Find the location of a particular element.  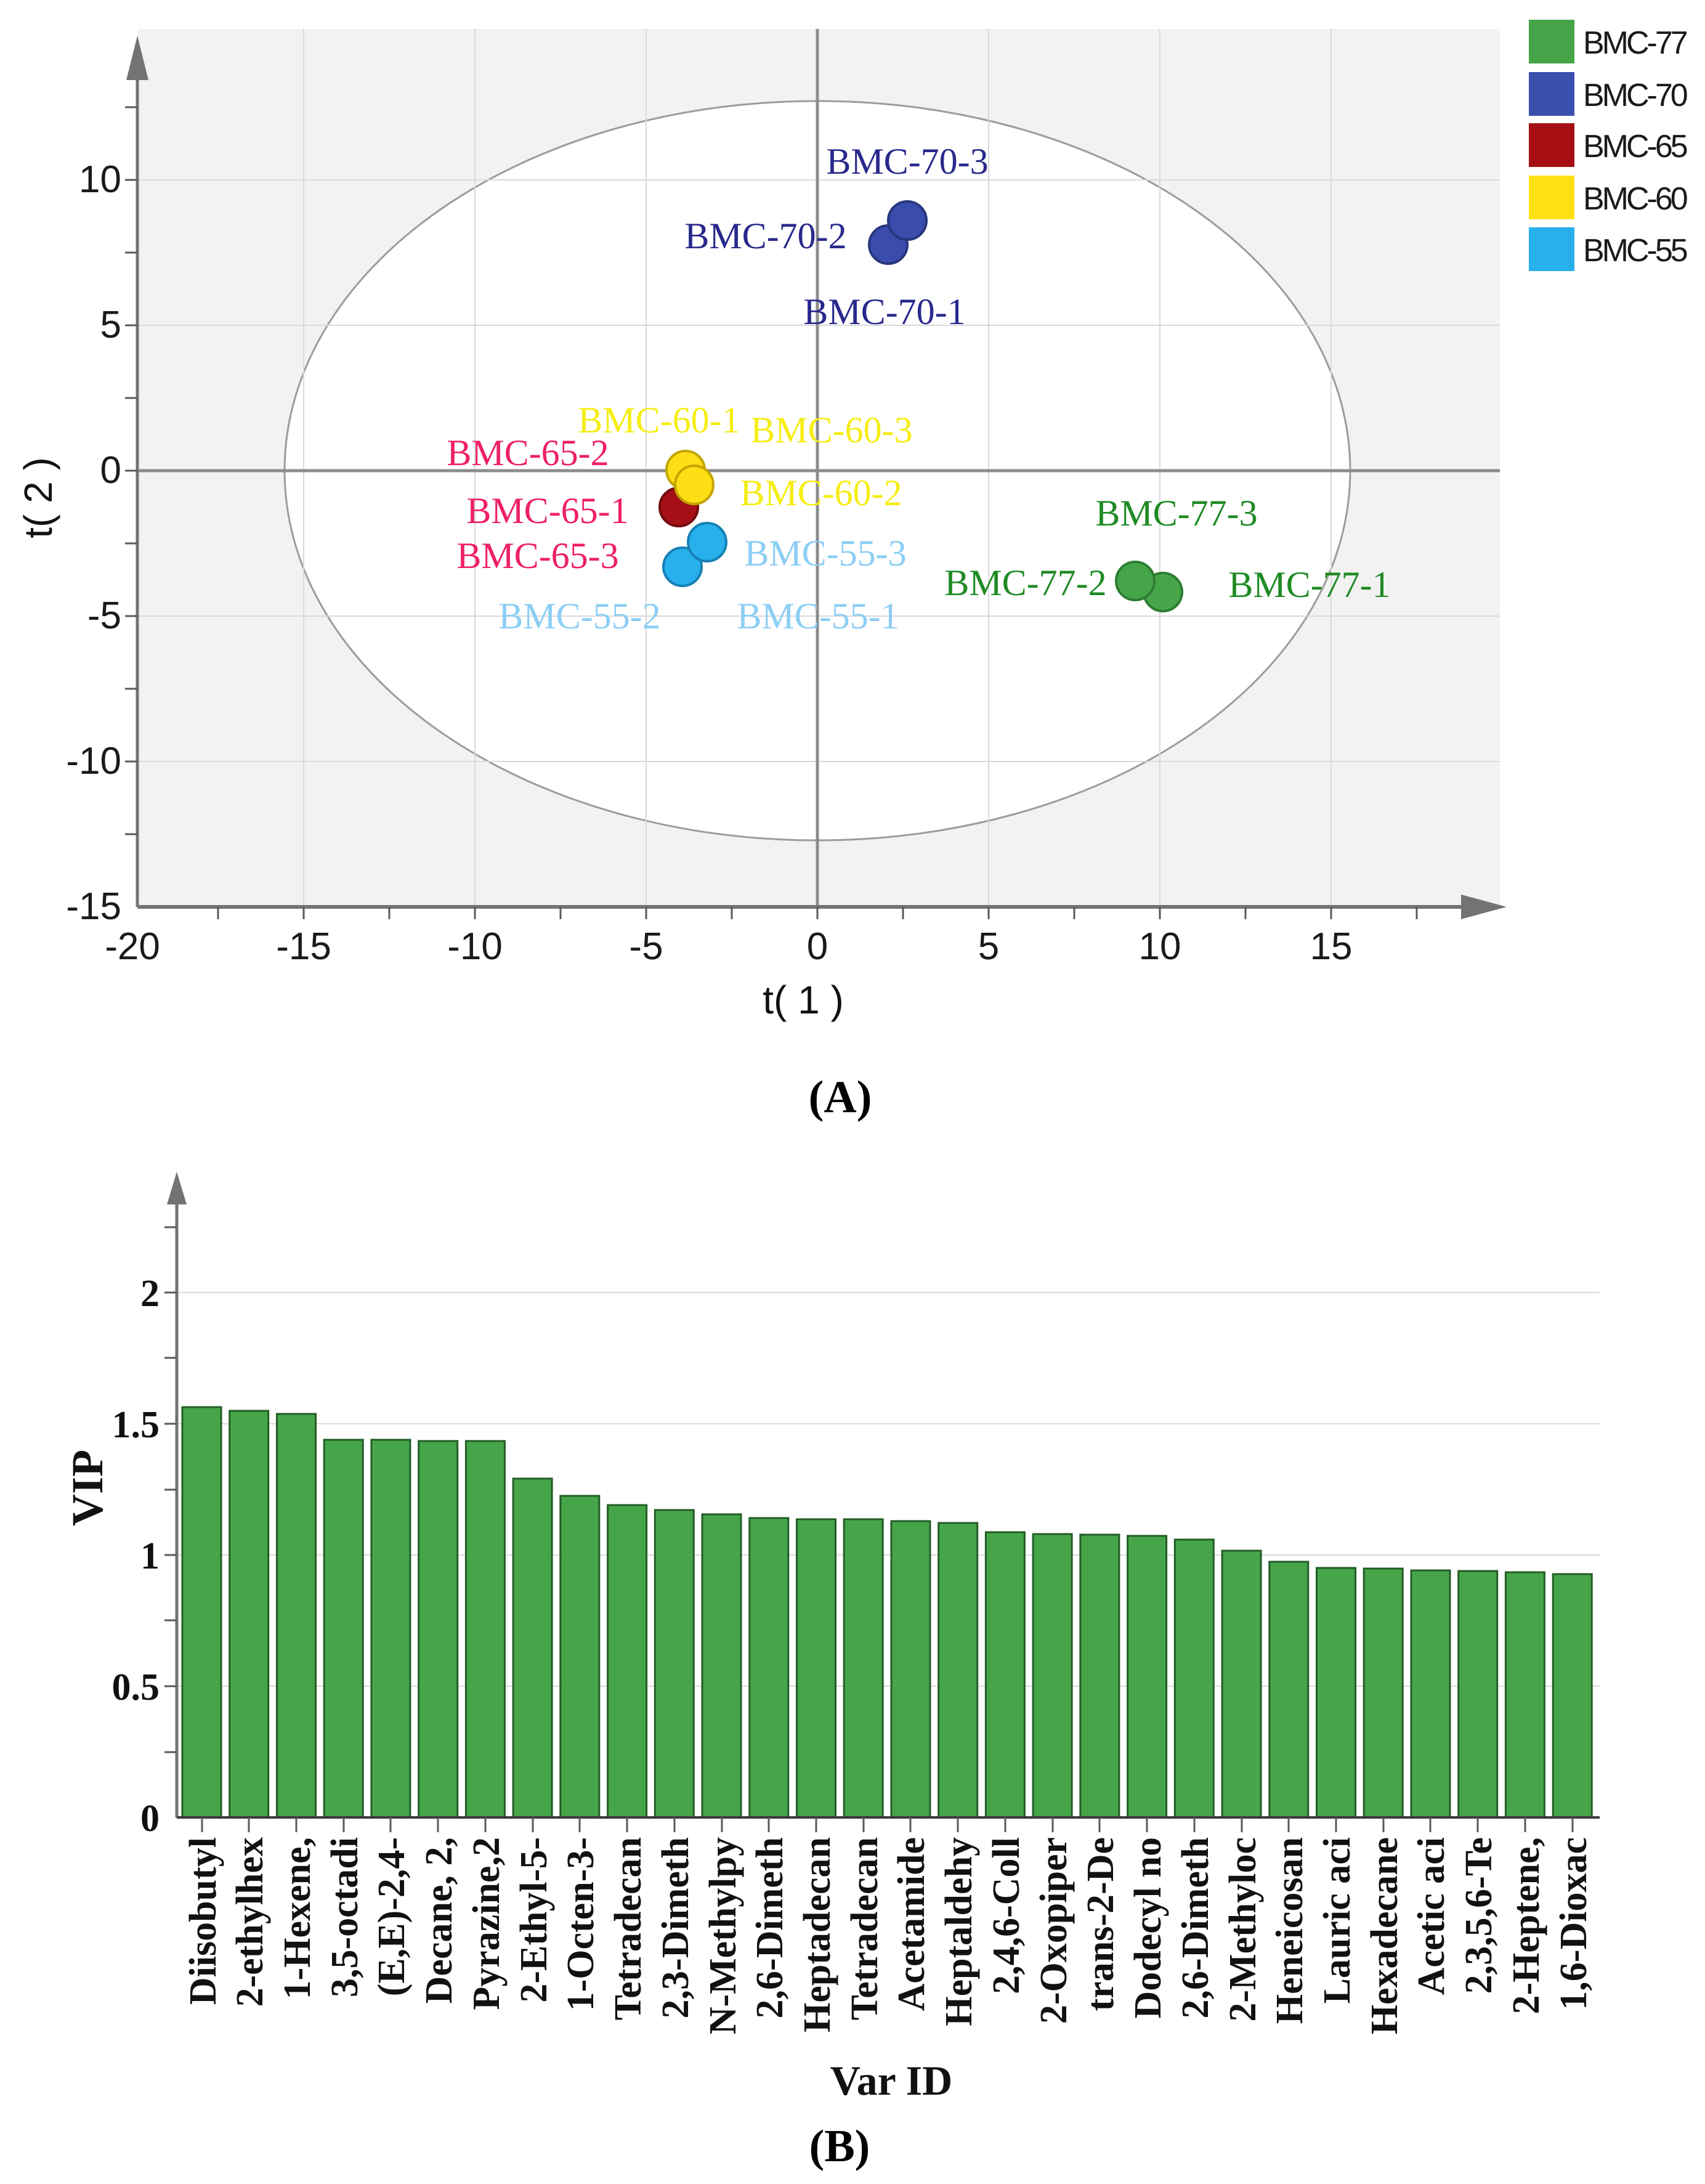

svg-text: BMC-65-1 is located at coordinates (547, 510).